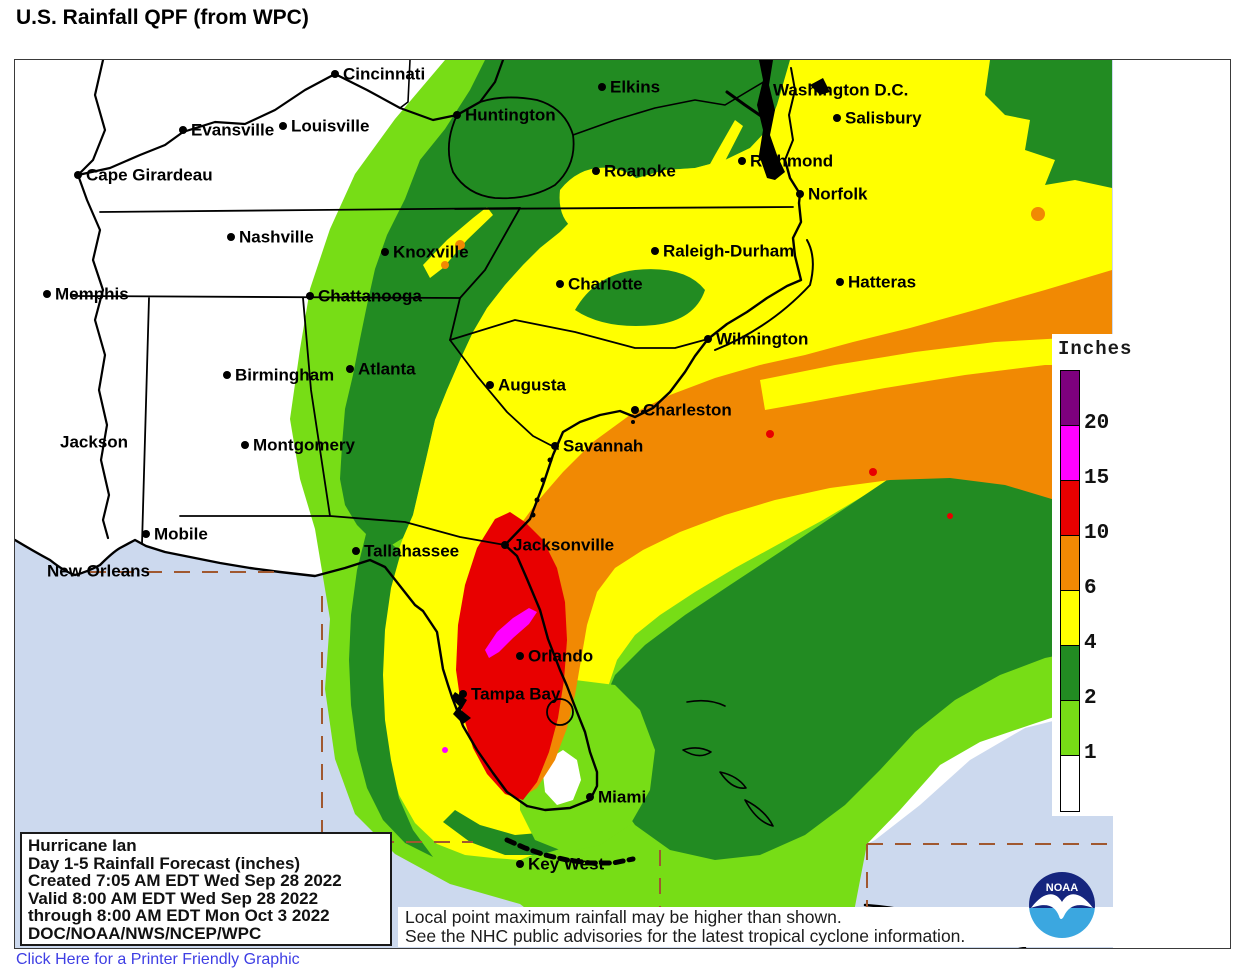 Image resolution: width=1238 pixels, height=976 pixels. I want to click on city-dot-richmond, so click(742, 161).